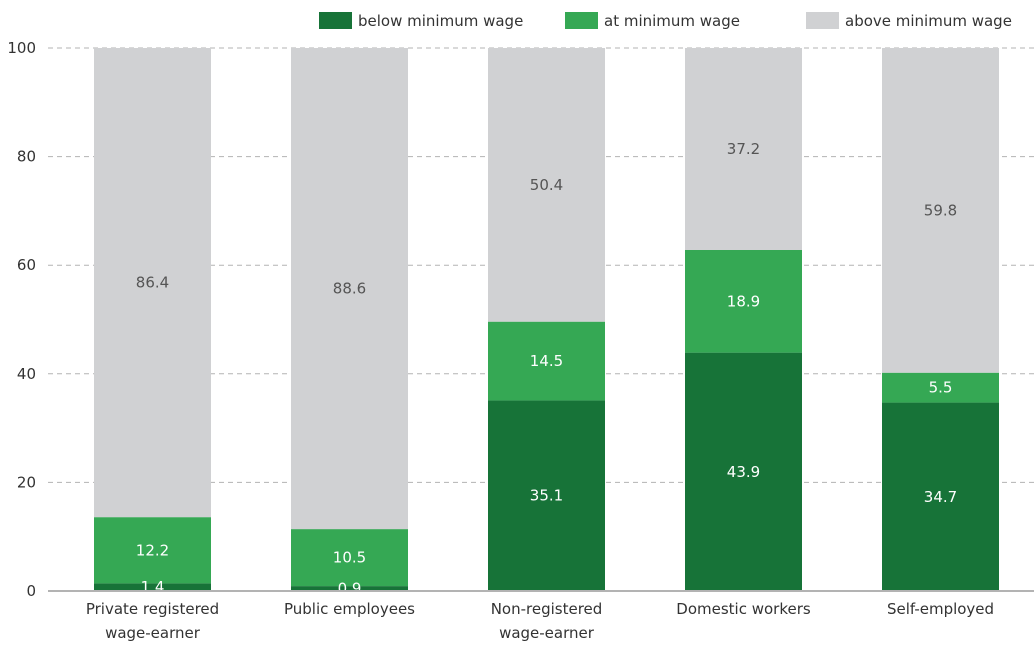 Image resolution: width=1034 pixels, height=647 pixels. I want to click on data-label: 43.9, so click(743, 472).